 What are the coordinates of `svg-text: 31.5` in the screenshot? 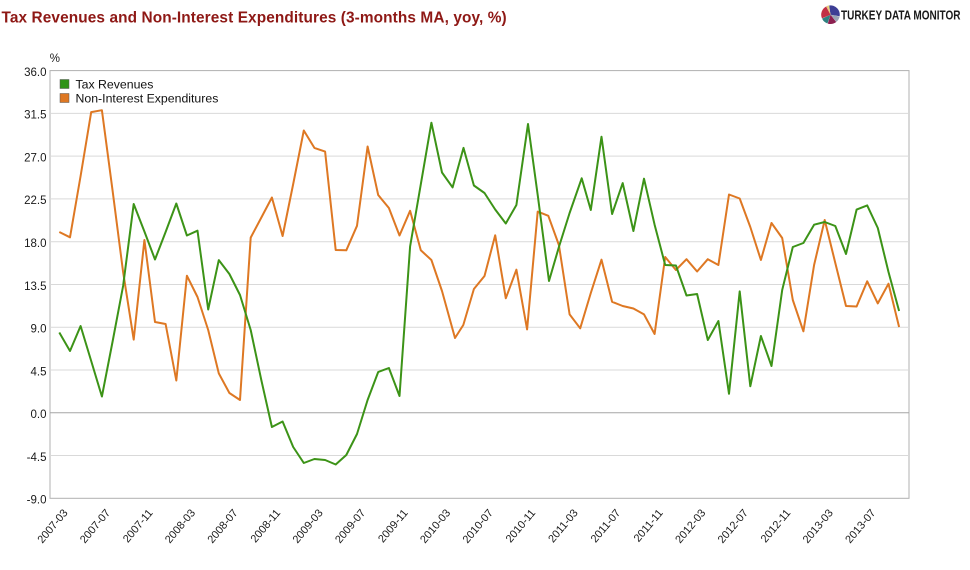 It's located at (35, 116).